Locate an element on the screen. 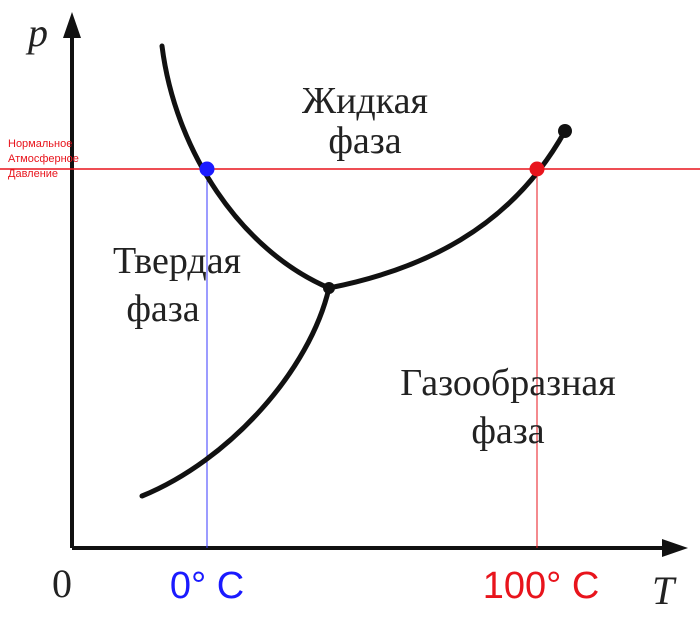 This screenshot has width=700, height=628. x-axis-label: T is located at coordinates (664, 590).